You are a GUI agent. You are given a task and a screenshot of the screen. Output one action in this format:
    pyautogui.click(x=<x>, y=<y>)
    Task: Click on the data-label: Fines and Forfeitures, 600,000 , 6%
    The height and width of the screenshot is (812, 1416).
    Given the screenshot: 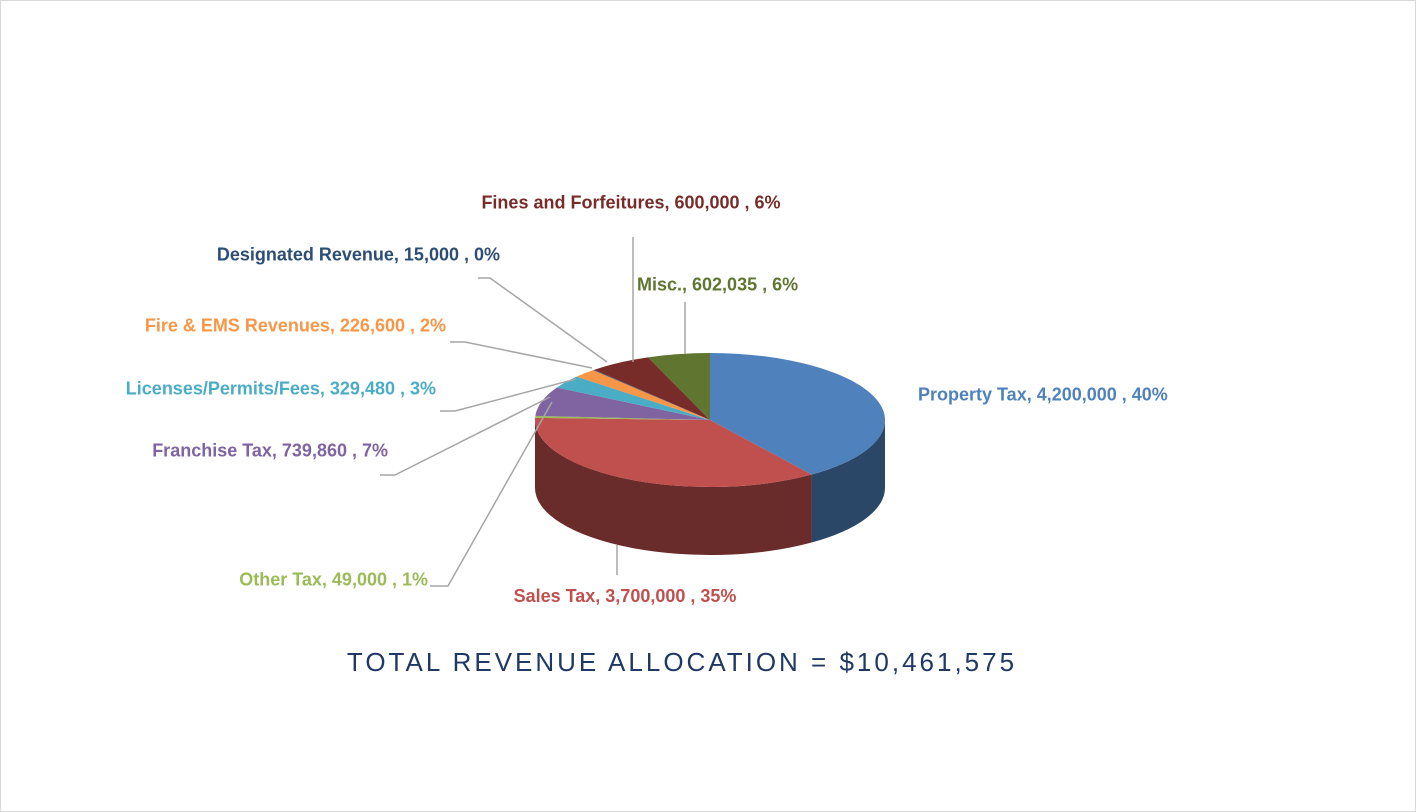 What is the action you would take?
    pyautogui.click(x=631, y=202)
    